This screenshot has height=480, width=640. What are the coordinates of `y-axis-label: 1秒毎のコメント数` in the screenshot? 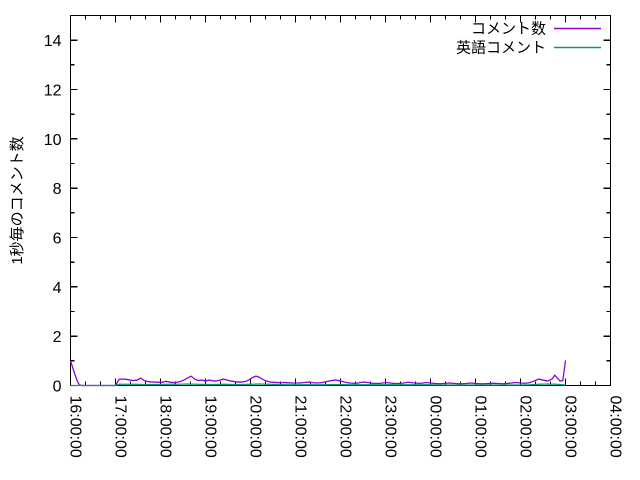 It's located at (17, 200).